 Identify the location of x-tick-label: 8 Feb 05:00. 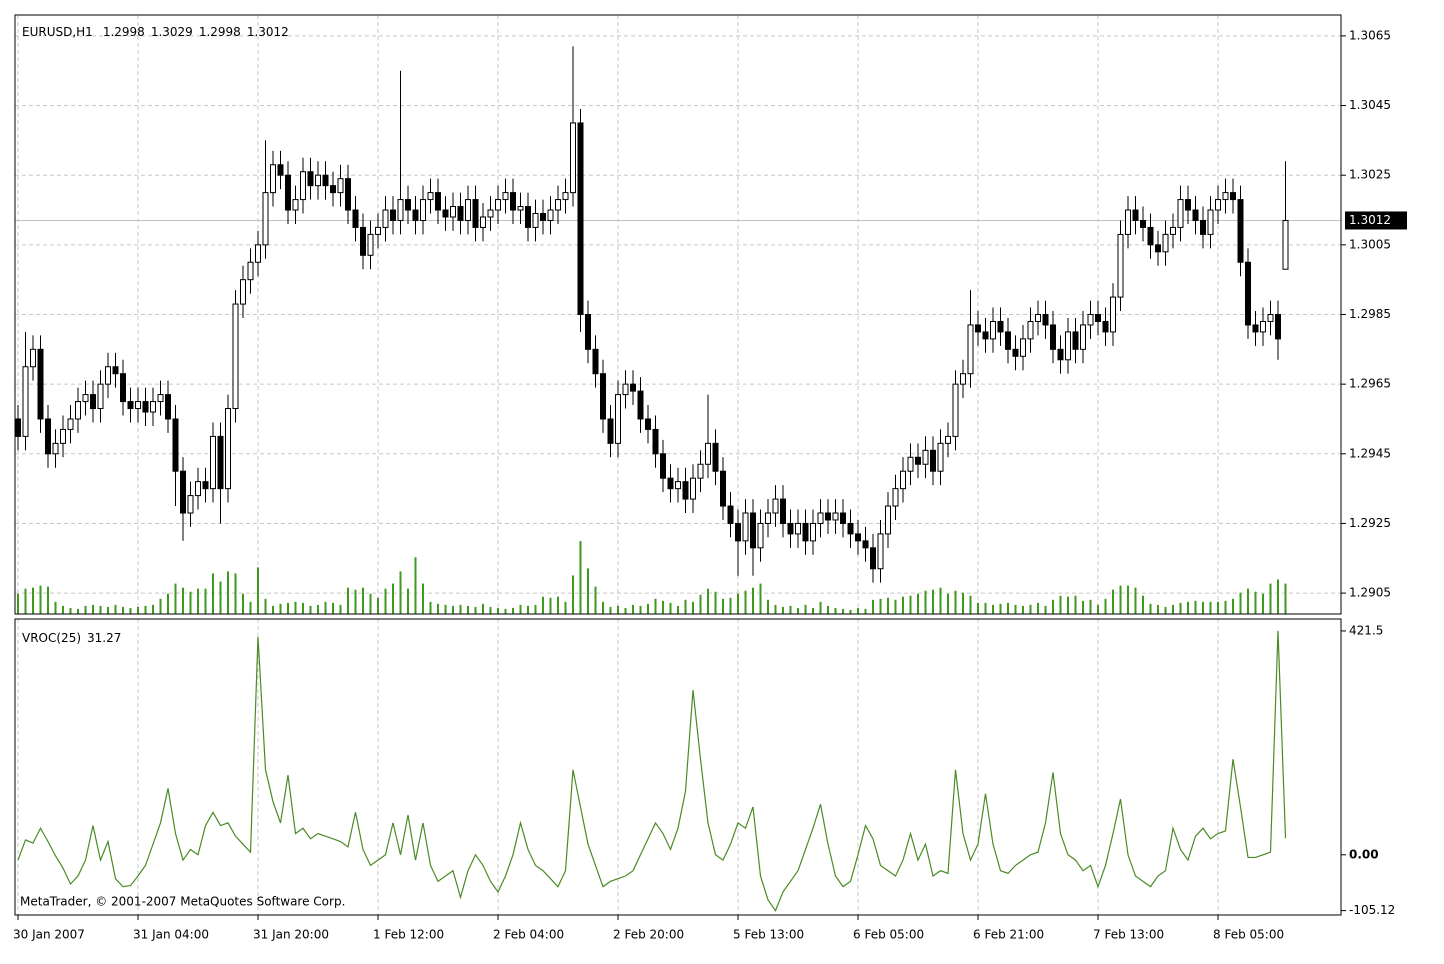
(1248, 935).